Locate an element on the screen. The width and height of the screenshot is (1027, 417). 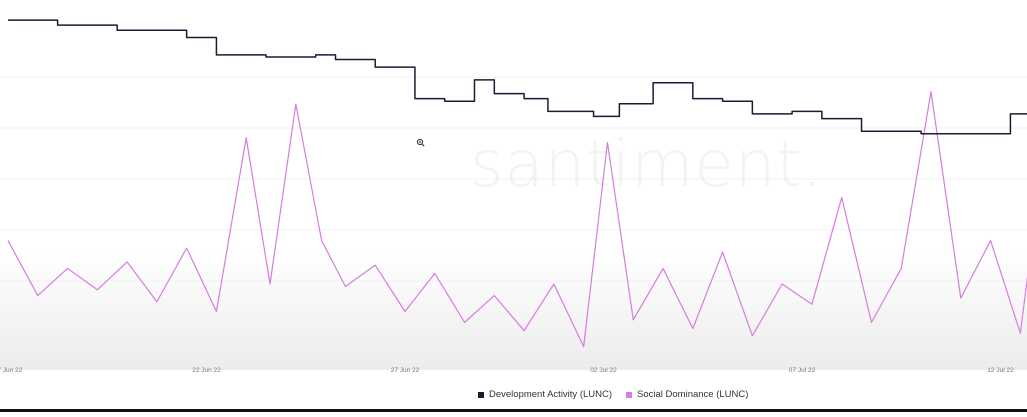
x-tick-label: 22 Jun 22 is located at coordinates (206, 370).